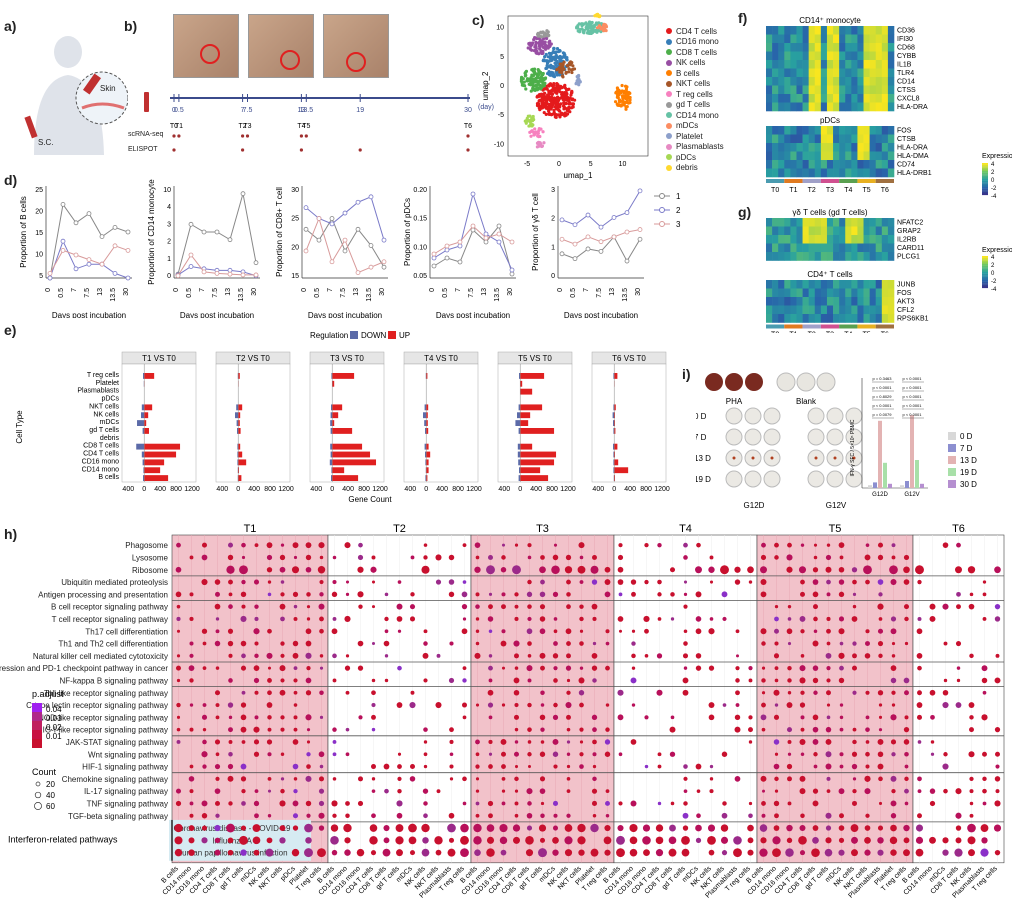 Image resolution: width=1013 pixels, height=905 pixels. Describe the element at coordinates (174, 126) in the screenshot. I see `timepoint-label: T0` at that location.